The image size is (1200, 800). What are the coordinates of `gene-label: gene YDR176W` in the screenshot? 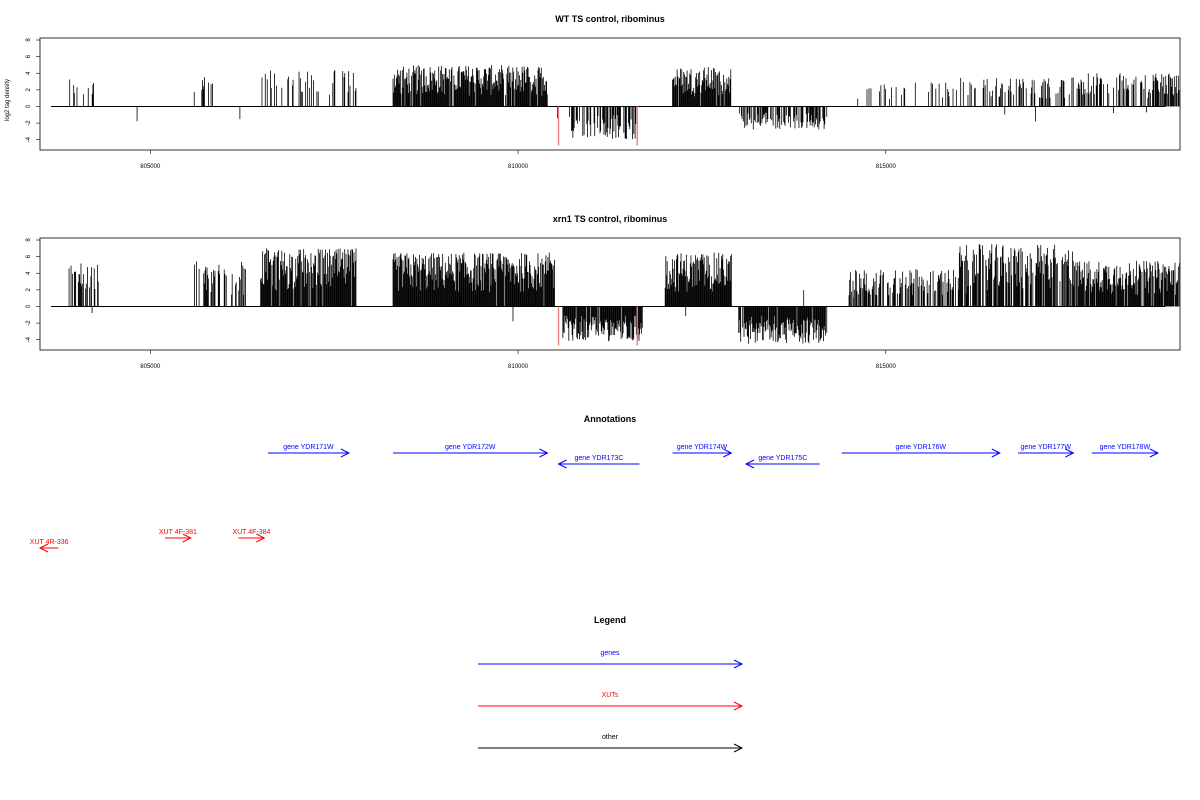 It's located at (921, 447).